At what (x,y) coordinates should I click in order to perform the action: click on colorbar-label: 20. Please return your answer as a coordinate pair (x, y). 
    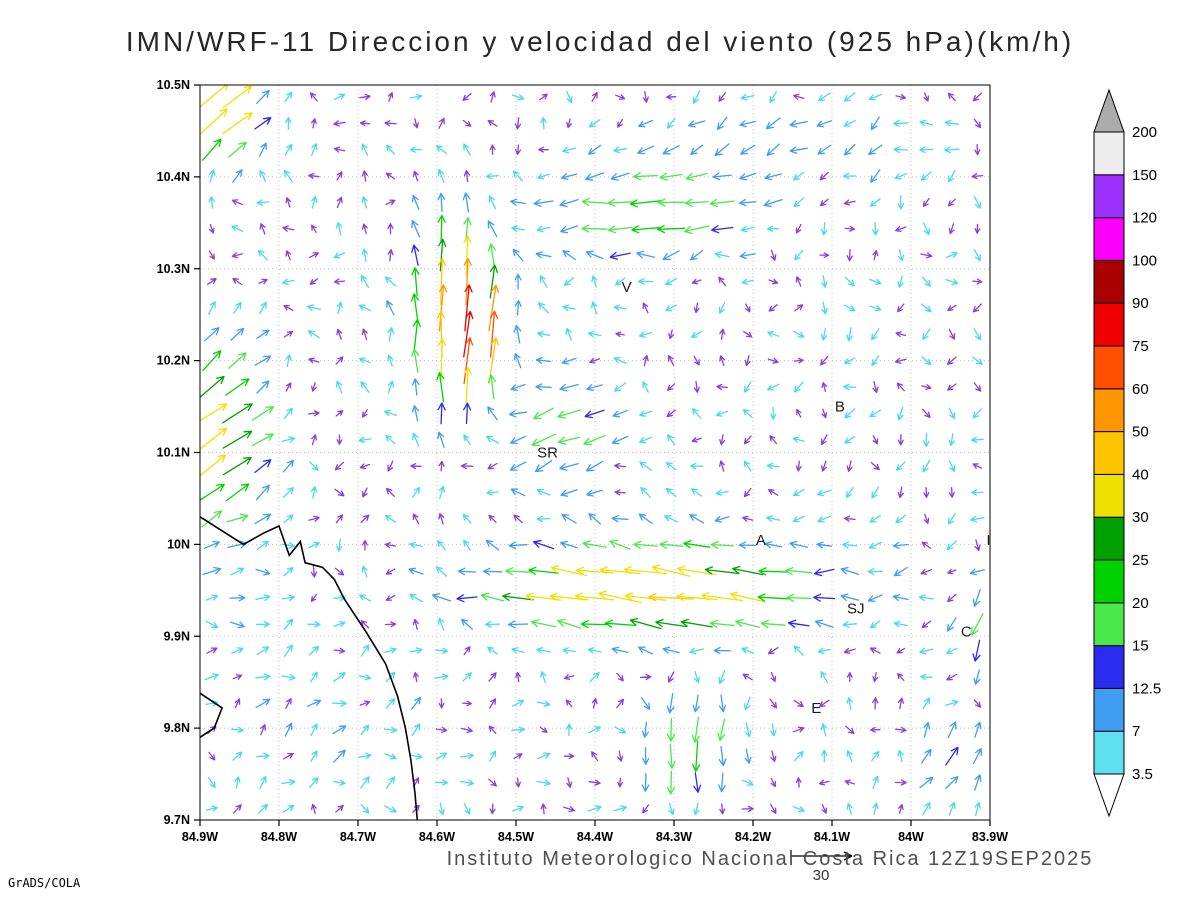
    Looking at the image, I should click on (1140, 603).